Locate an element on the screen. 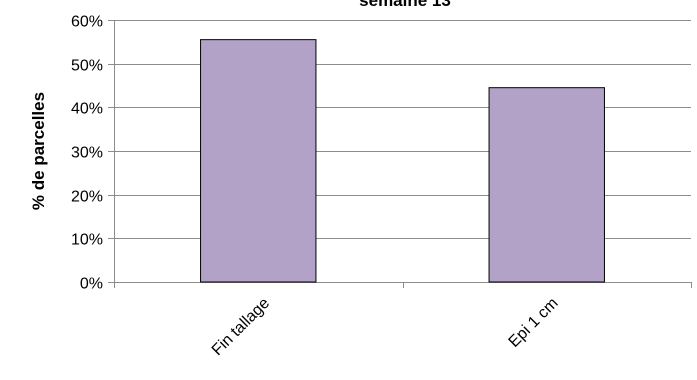 The height and width of the screenshot is (380, 697). y-axis: 0% 10% 20% 30% 40% 50% 60% is located at coordinates (93, 153).